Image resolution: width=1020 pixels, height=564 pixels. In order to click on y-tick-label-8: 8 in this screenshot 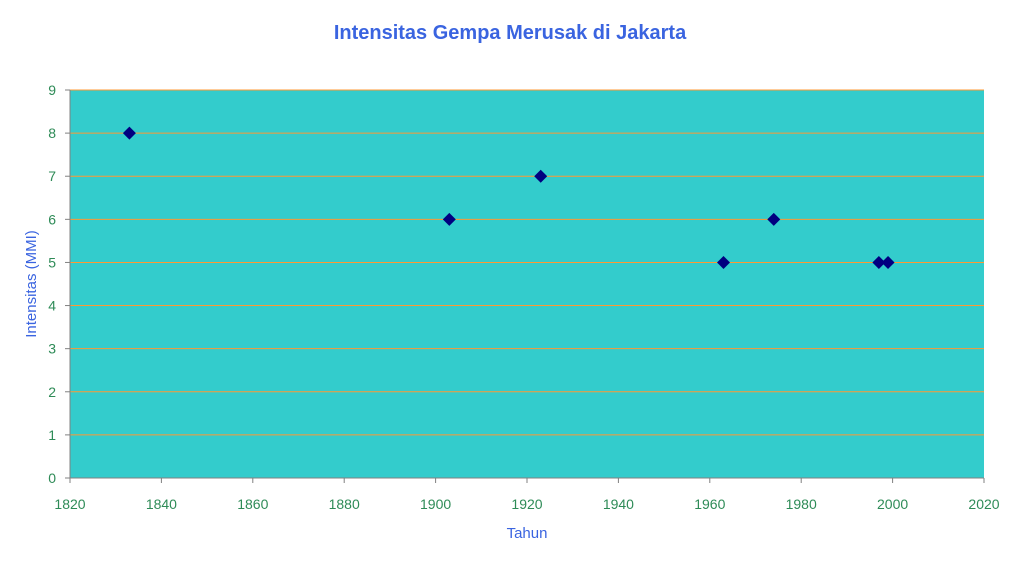, I will do `click(52, 133)`.